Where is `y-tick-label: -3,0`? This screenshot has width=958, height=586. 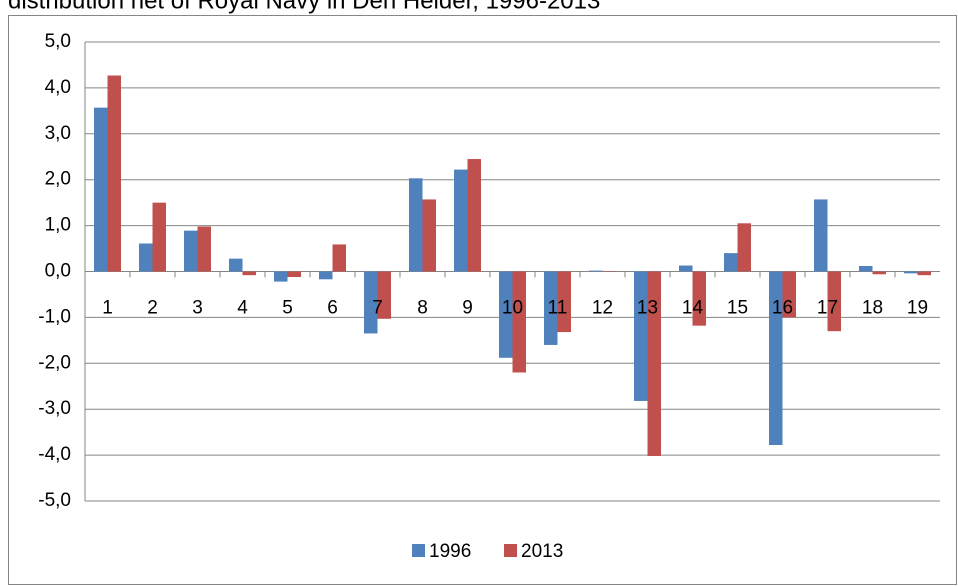
y-tick-label: -3,0 is located at coordinates (54, 408).